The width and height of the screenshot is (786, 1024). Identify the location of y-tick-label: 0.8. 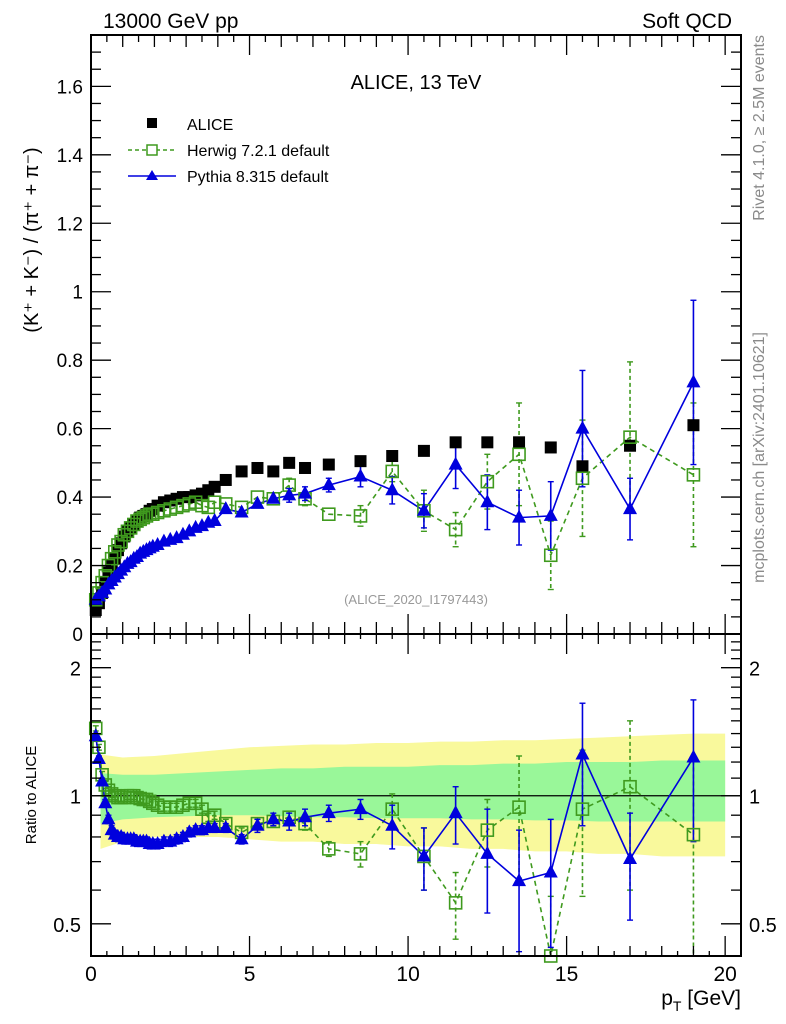
(70, 361).